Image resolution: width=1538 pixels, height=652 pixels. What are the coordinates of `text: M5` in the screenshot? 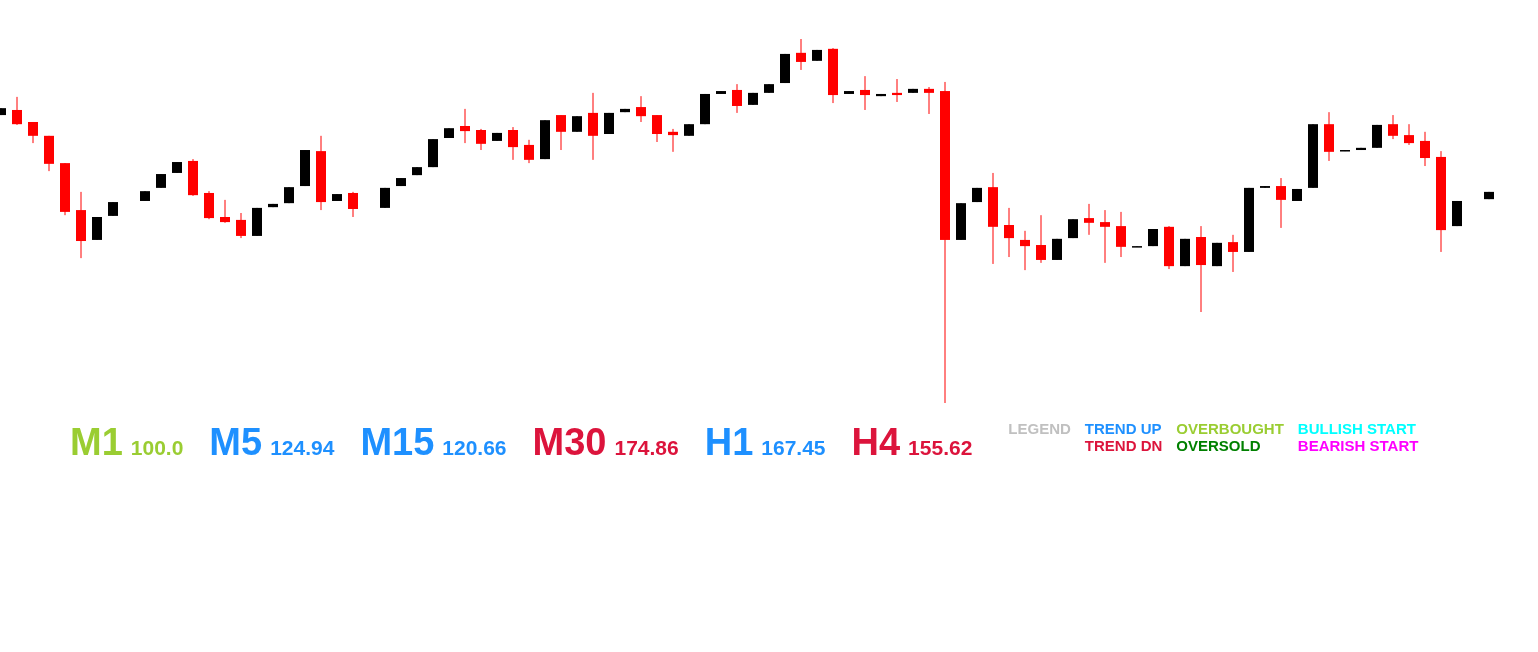 It's located at (236, 442).